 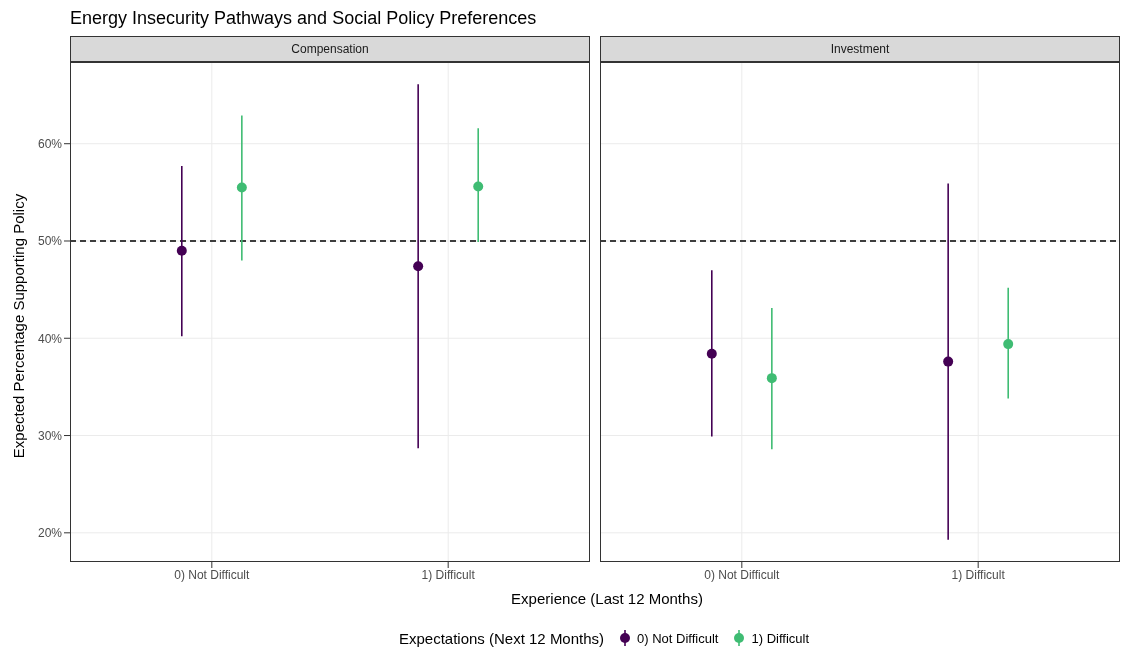 What do you see at coordinates (501, 638) in the screenshot?
I see `legend-title: Expectations (Next 12 Months)` at bounding box center [501, 638].